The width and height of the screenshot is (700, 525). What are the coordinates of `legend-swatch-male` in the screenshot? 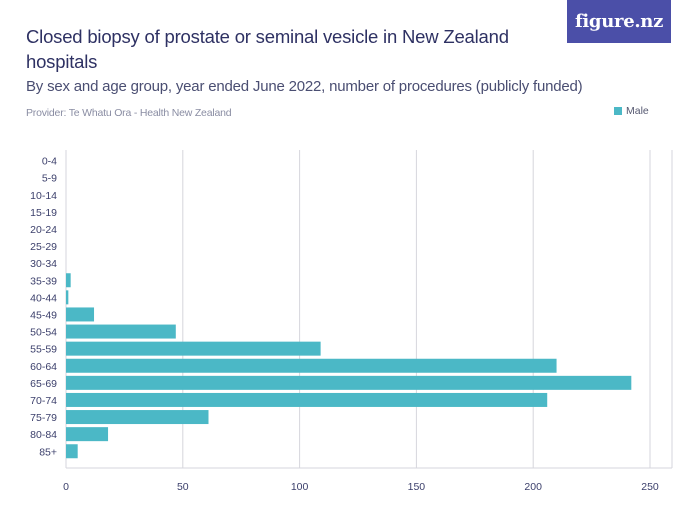 It's located at (618, 111).